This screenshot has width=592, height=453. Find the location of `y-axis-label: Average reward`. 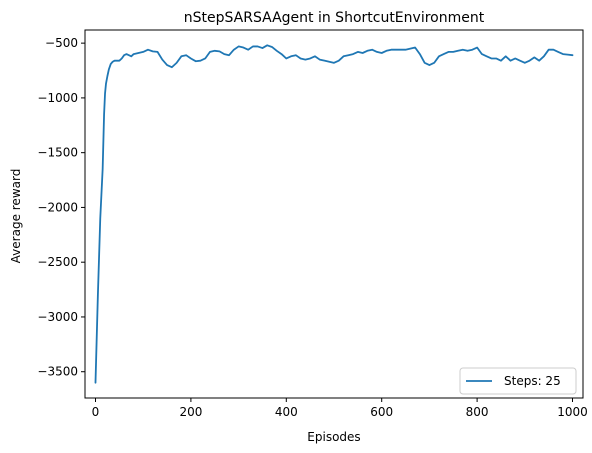

y-axis-label: Average reward is located at coordinates (16, 216).